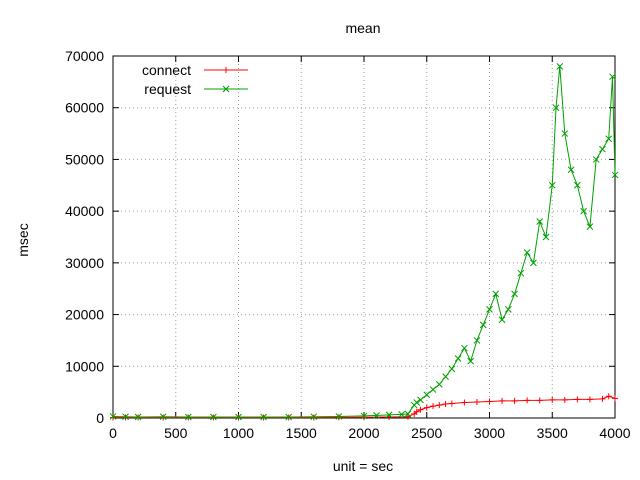 The height and width of the screenshot is (480, 640). What do you see at coordinates (614, 433) in the screenshot?
I see `x-tick-label: 4000` at bounding box center [614, 433].